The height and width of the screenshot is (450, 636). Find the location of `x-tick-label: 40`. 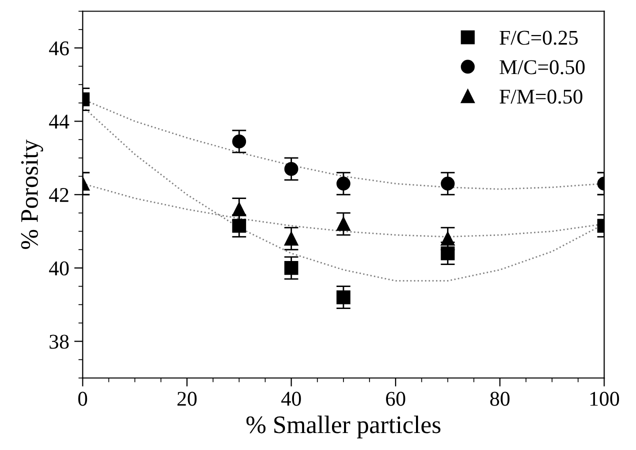

x-tick-label: 40 is located at coordinates (291, 399).